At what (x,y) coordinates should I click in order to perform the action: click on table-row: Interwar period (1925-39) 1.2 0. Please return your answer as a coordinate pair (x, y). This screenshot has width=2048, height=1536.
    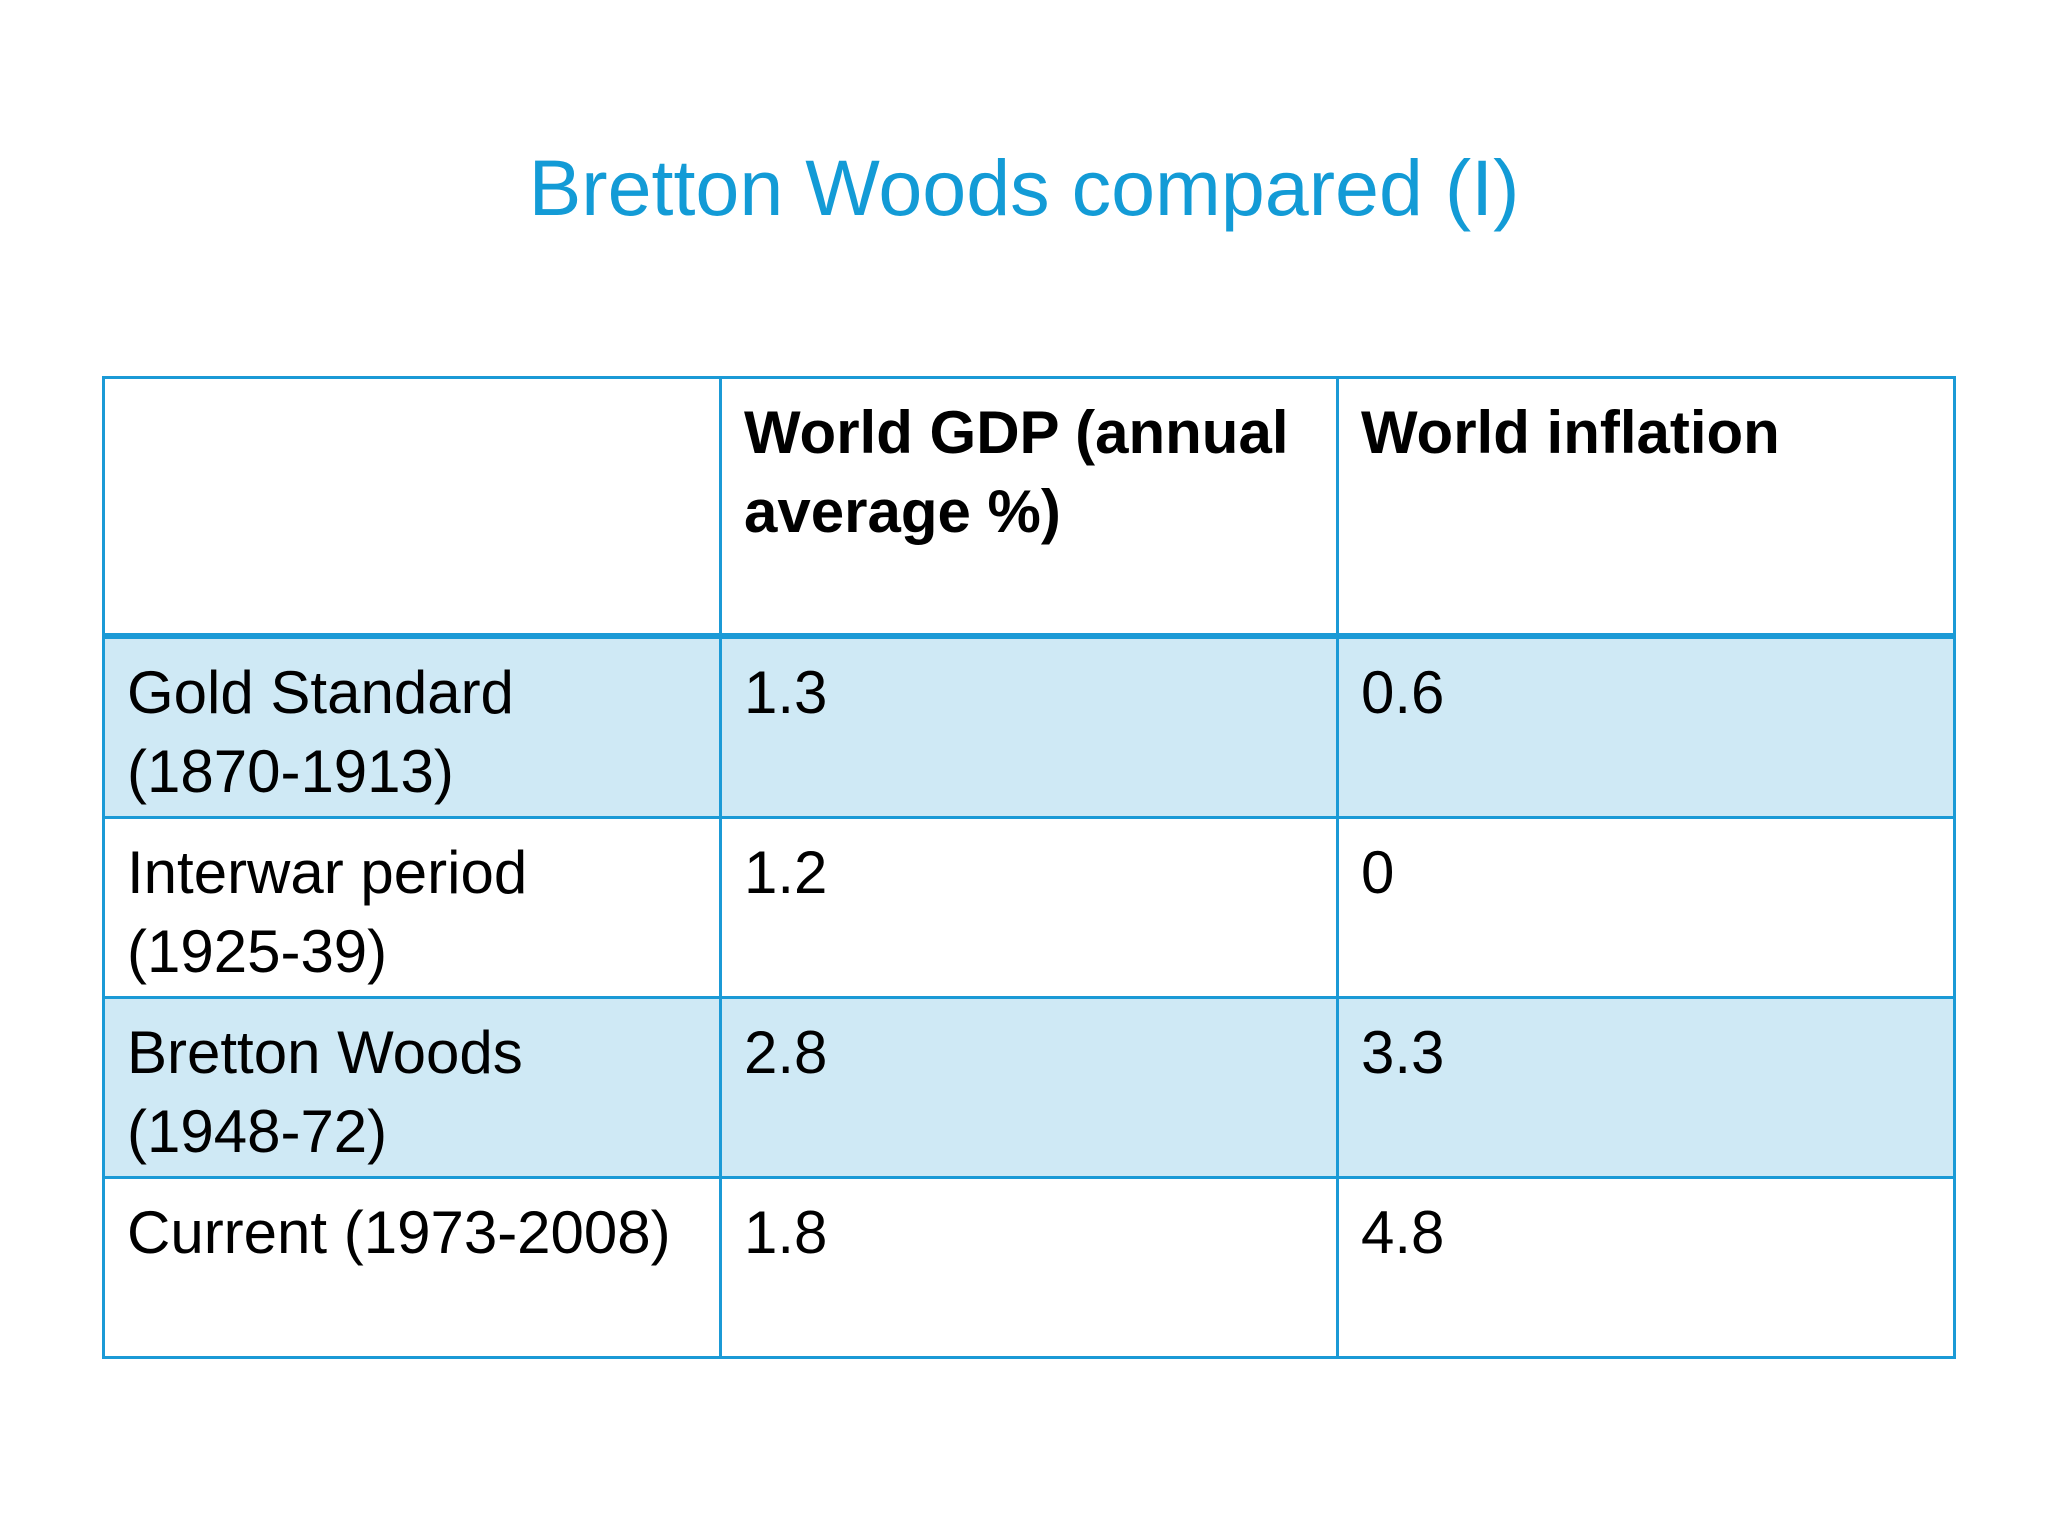
    Looking at the image, I should click on (1029, 907).